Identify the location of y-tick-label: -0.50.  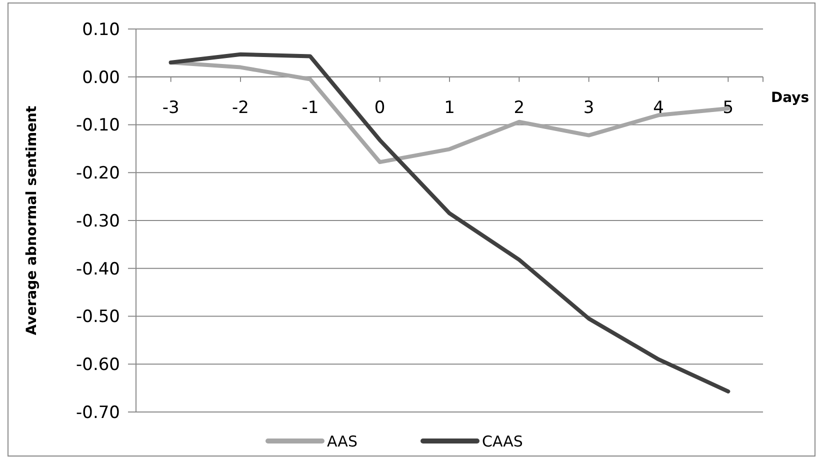
(98, 317).